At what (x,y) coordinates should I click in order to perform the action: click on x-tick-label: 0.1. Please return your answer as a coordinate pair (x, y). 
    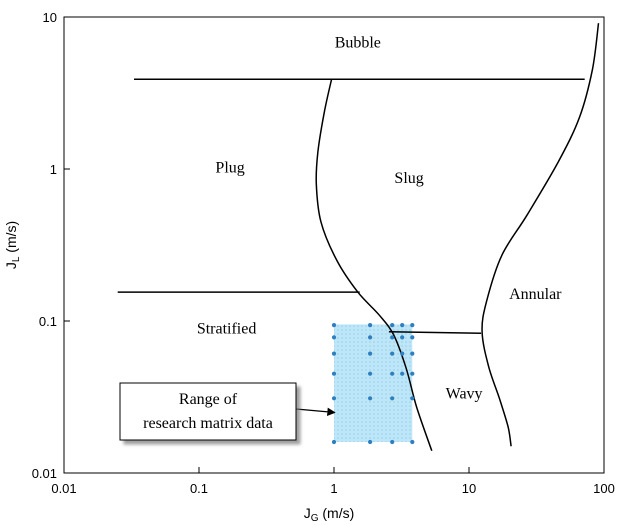
    Looking at the image, I should click on (199, 488).